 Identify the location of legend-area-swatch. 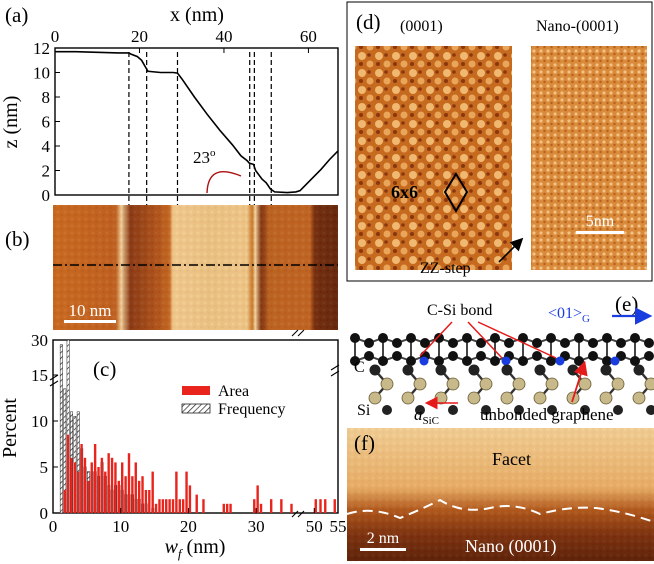
(196, 390).